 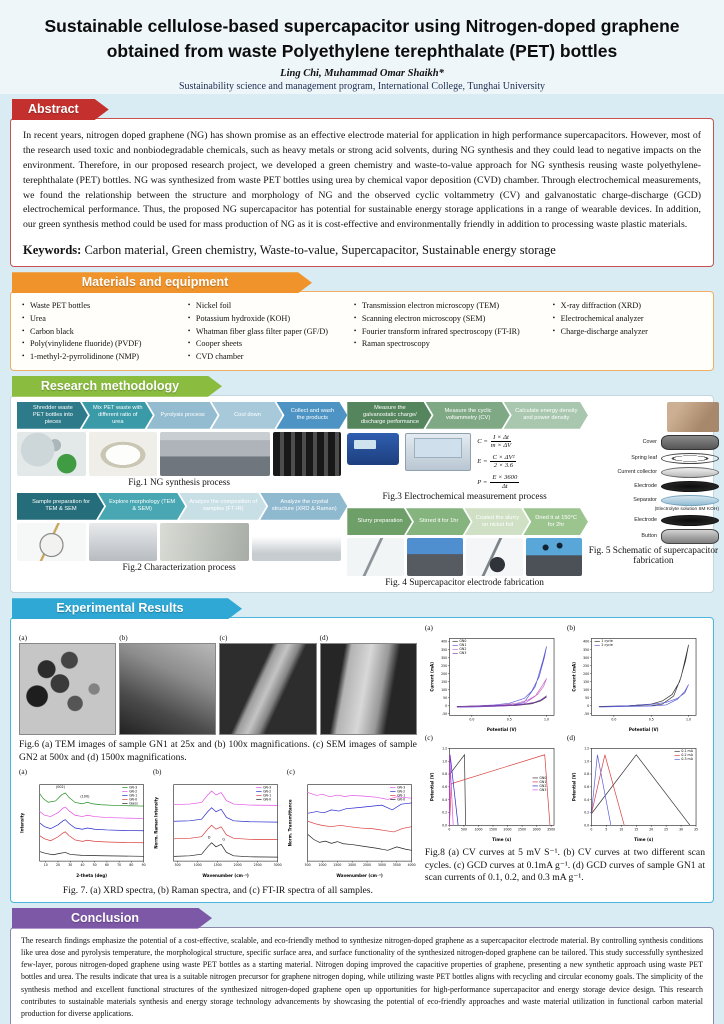 What do you see at coordinates (123, 638) in the screenshot?
I see `panel-label: (b)` at bounding box center [123, 638].